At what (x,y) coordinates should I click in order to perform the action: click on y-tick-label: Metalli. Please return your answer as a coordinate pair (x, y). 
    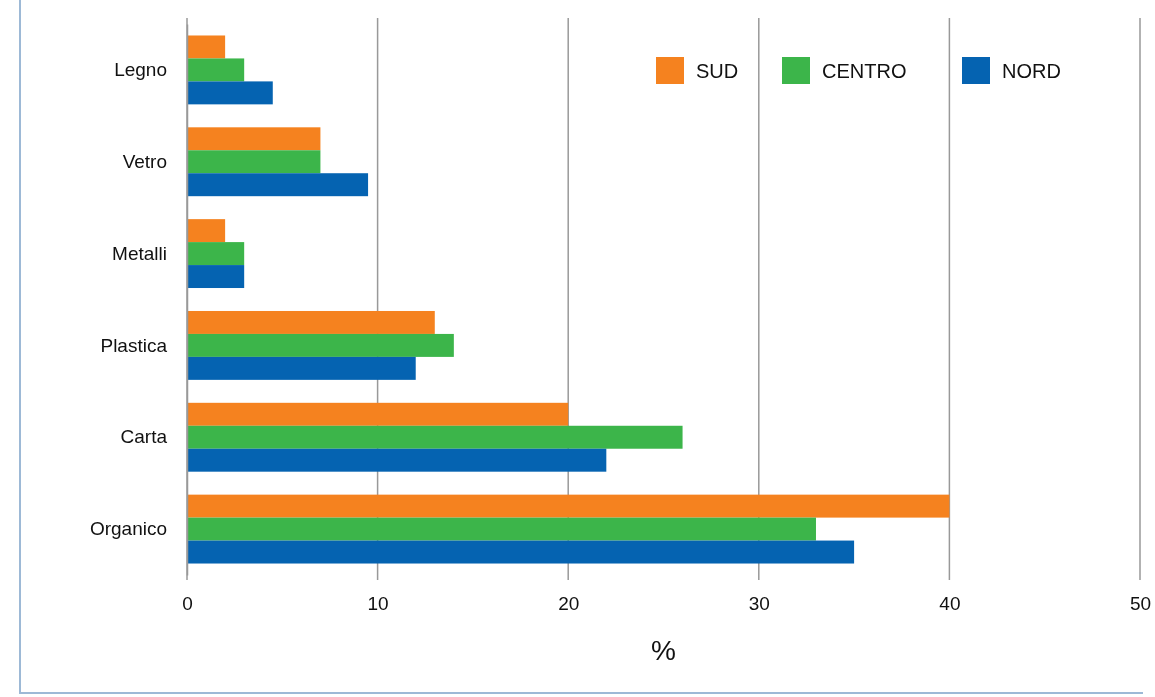
    Looking at the image, I should click on (139, 253).